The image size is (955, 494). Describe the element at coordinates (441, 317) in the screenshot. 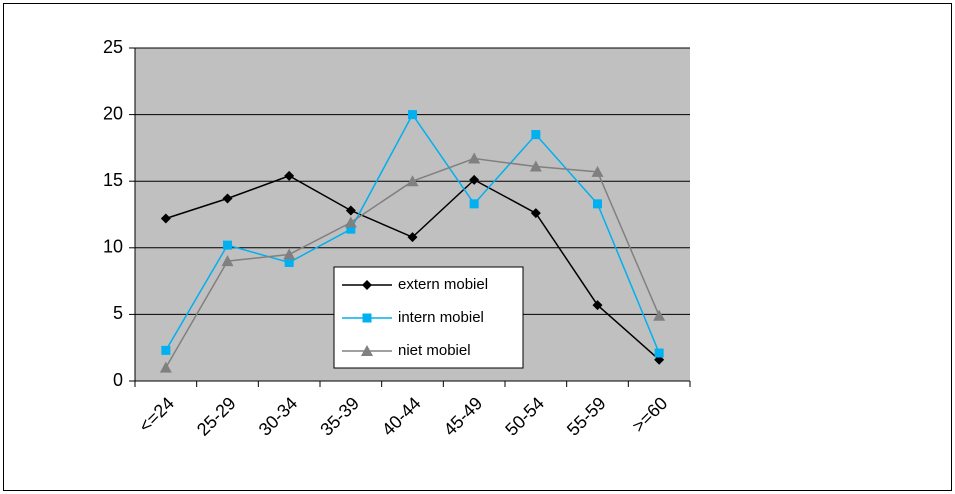

I see `legend-label: intern mobiel` at that location.